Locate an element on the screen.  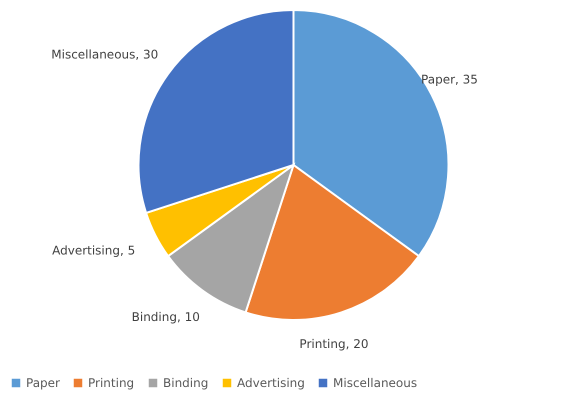
data-label: , 10 is located at coordinates (188, 317).